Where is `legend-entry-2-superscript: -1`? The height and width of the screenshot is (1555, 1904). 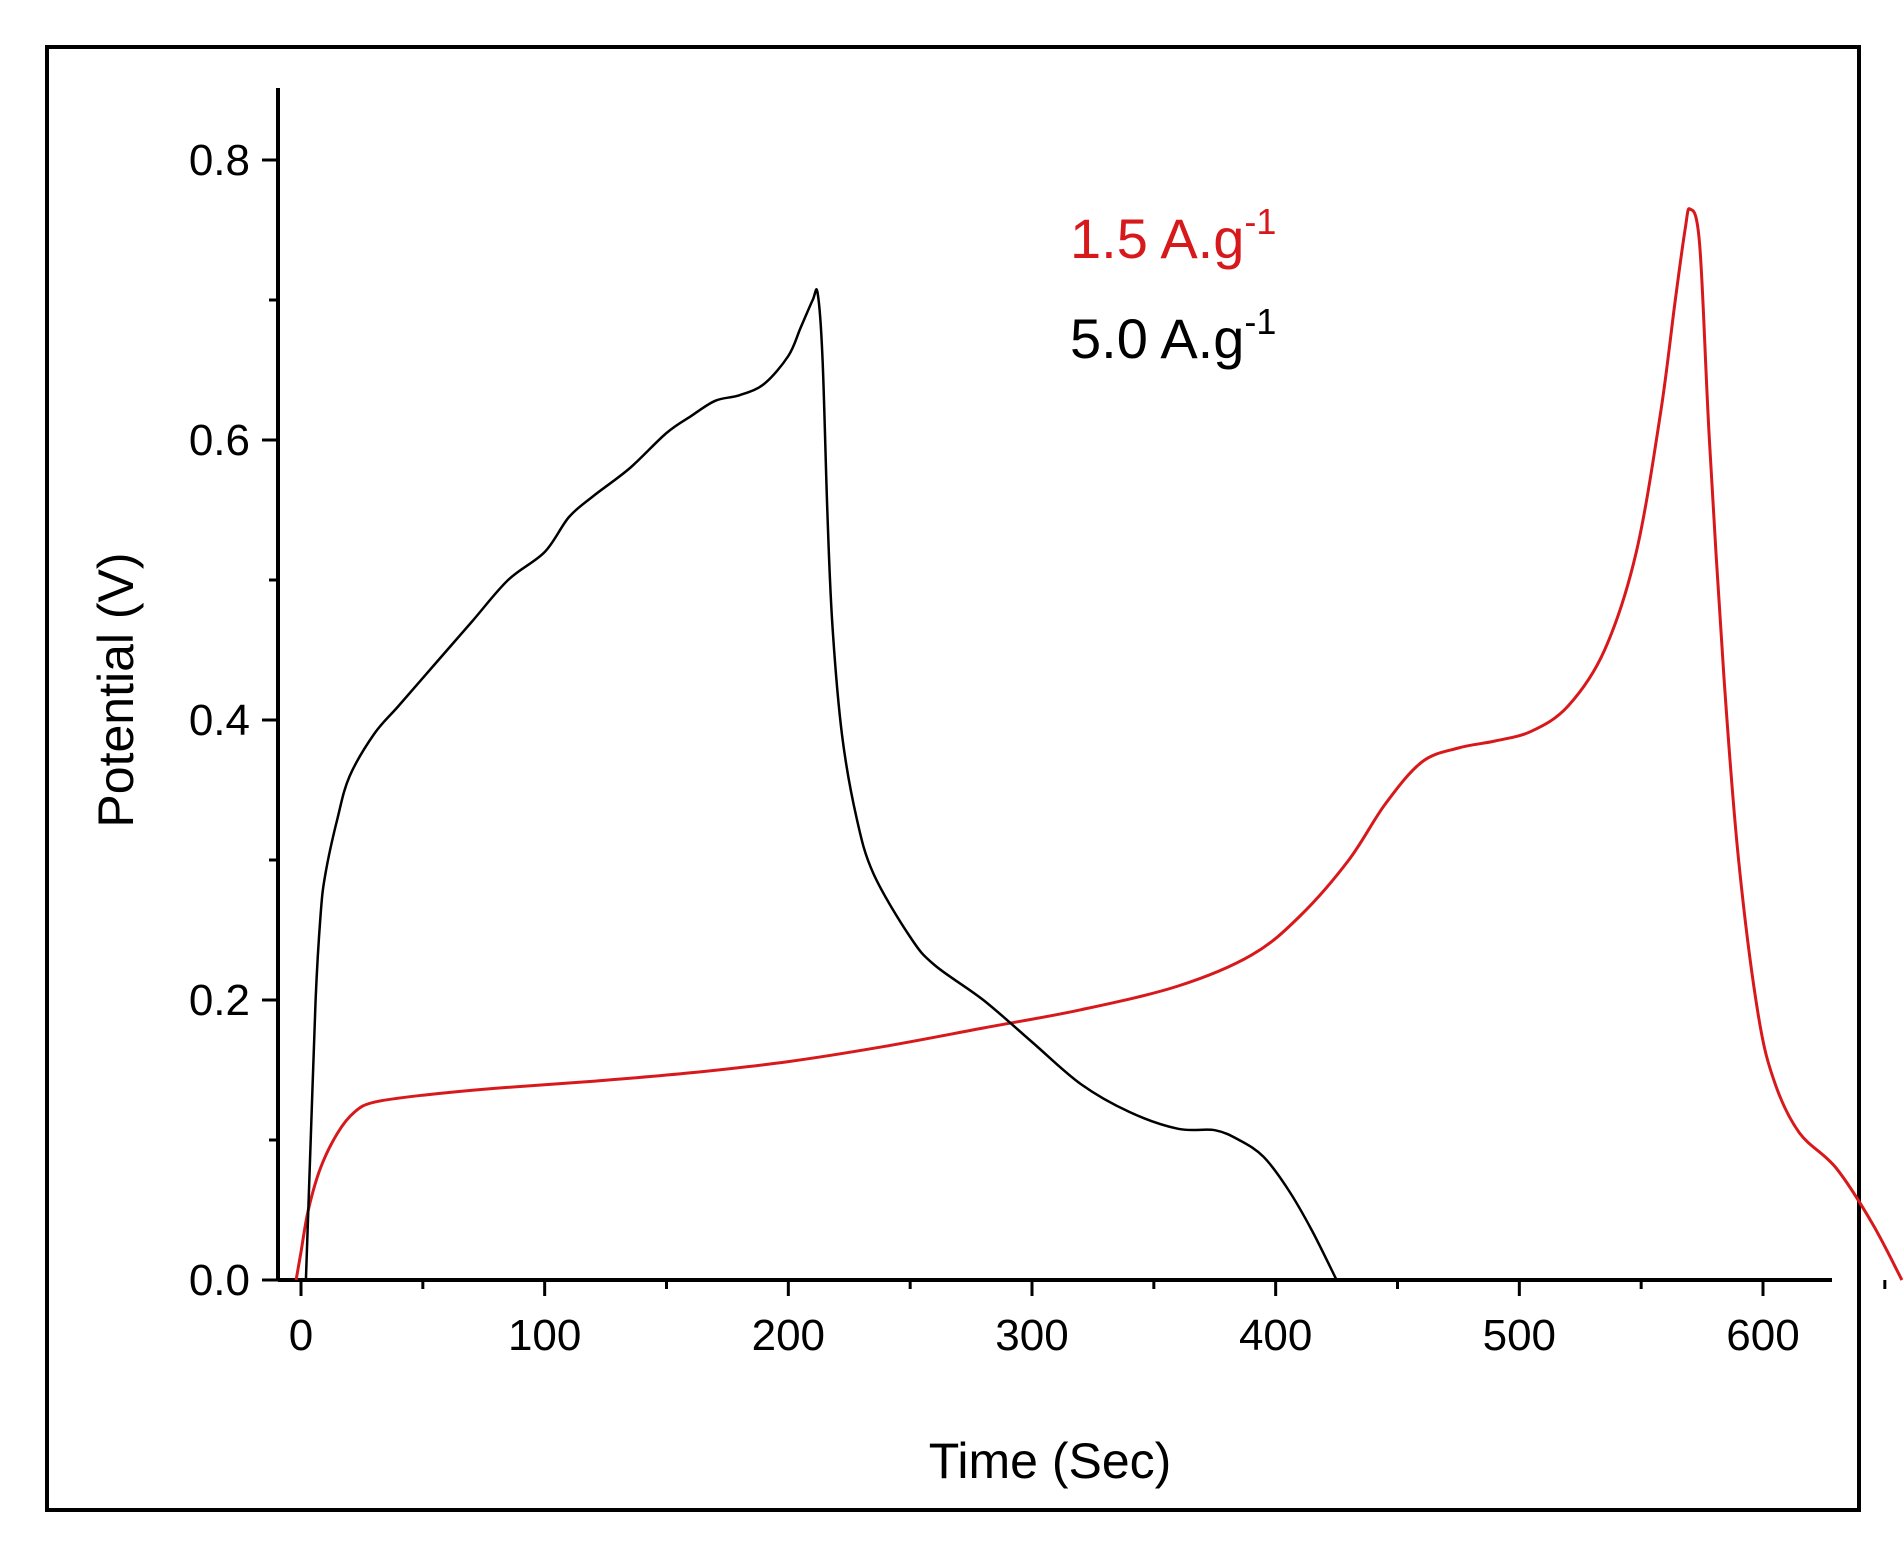 legend-entry-2-superscript: -1 is located at coordinates (1260, 321).